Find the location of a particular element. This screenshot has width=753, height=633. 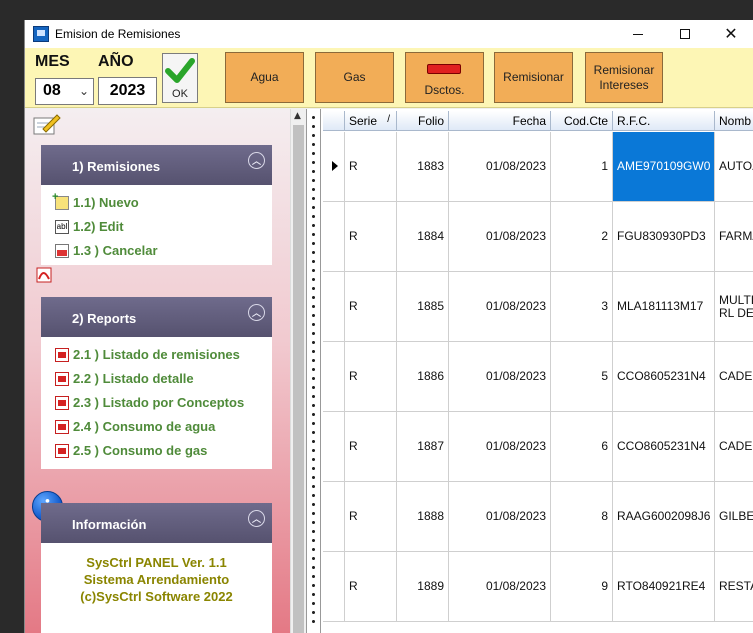

scroll-up-icon: ▲ is located at coordinates (297, 116).